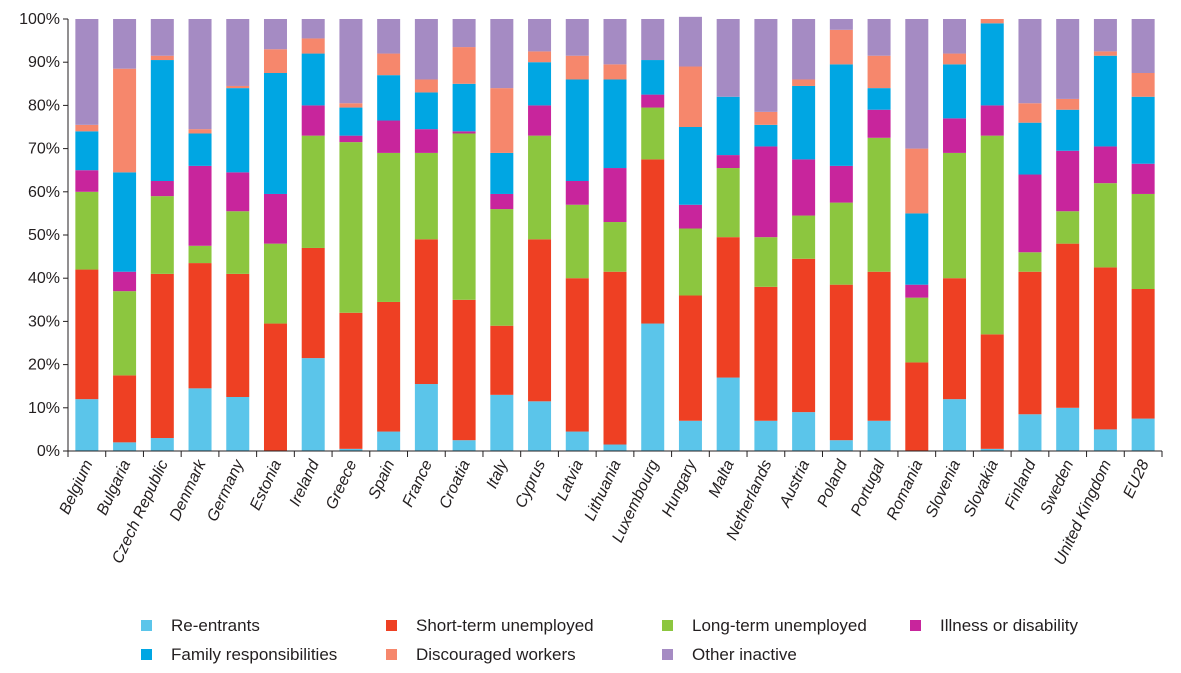 Image resolution: width=1181 pixels, height=673 pixels. Describe the element at coordinates (455, 484) in the screenshot. I see `x-category-label: Croatia` at that location.